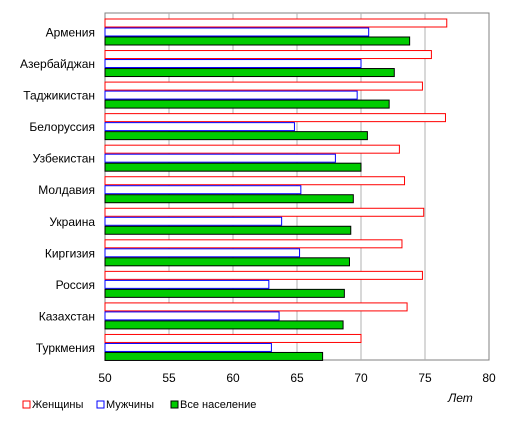  Describe the element at coordinates (174, 404) in the screenshot. I see `legend-swatch-all` at that location.